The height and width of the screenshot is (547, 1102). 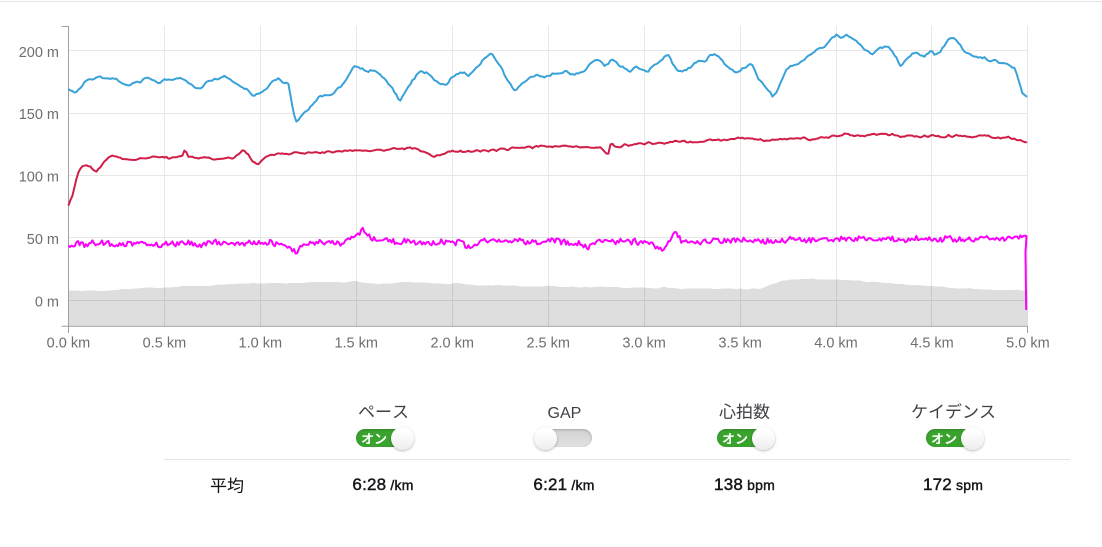 What do you see at coordinates (740, 344) in the screenshot?
I see `svg-text: 3.5 km` at bounding box center [740, 344].